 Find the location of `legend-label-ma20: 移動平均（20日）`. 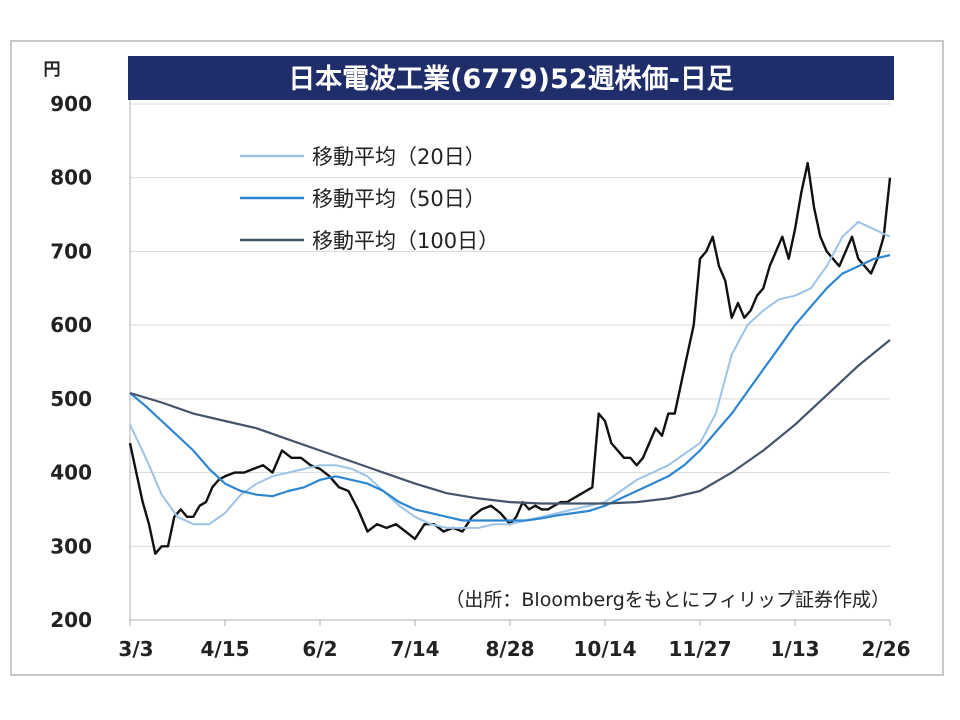

legend-label-ma20: 移動平均（20日） is located at coordinates (399, 157).